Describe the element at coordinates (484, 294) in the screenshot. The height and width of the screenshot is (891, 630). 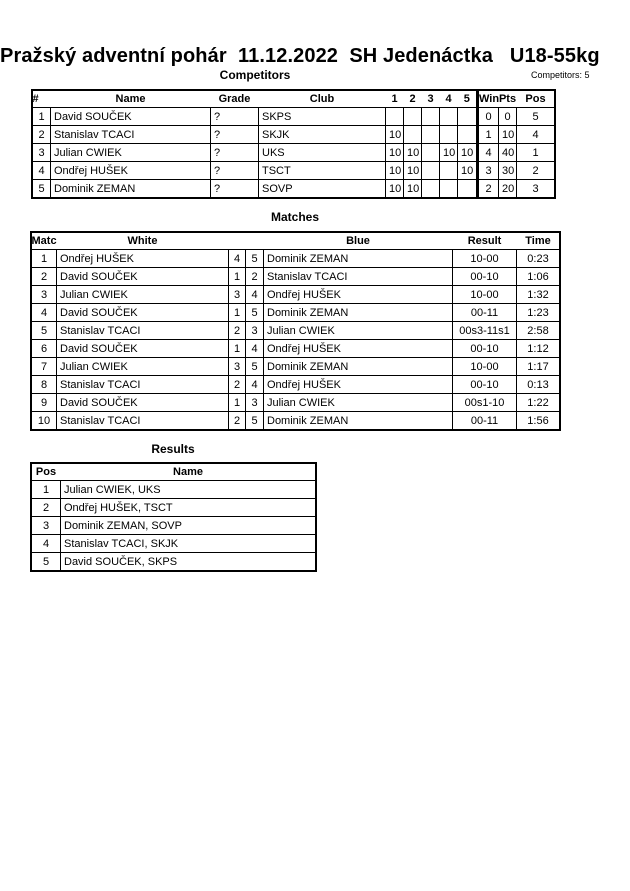
I see `table-cell: 10-00` at that location.